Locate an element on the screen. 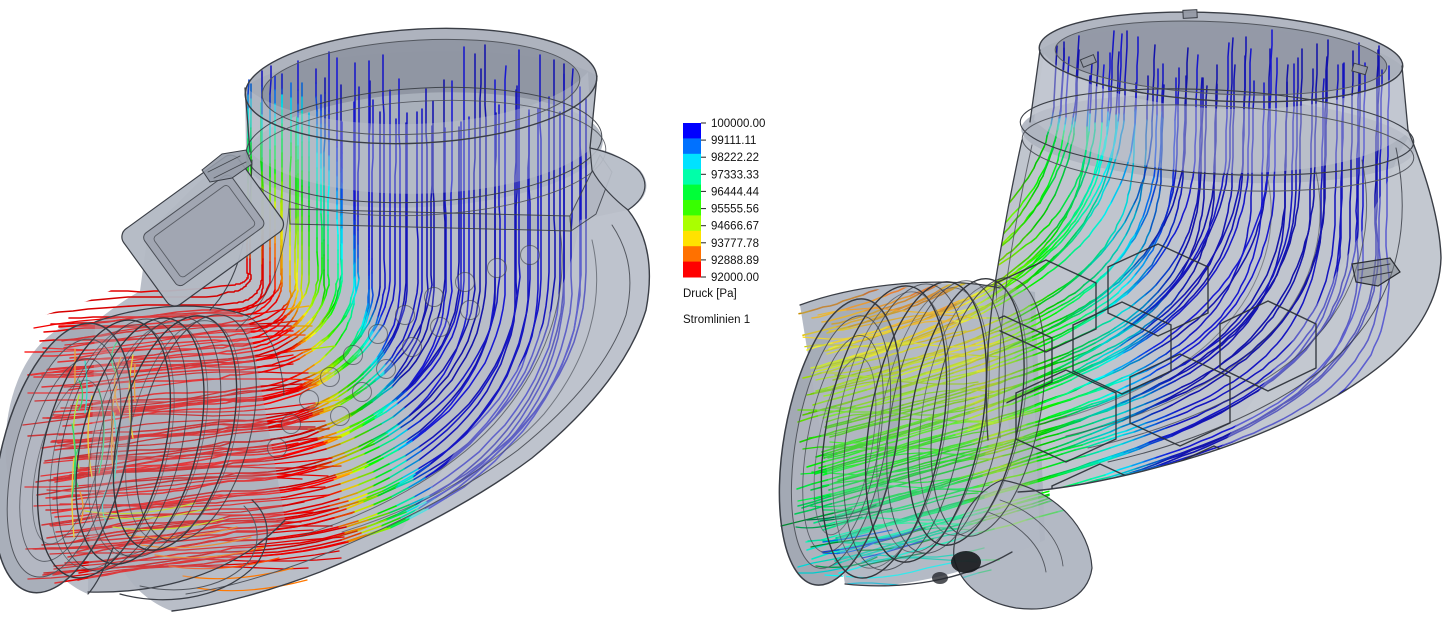 This screenshot has width=1445, height=621. svg-text: 96444.44 is located at coordinates (735, 192).